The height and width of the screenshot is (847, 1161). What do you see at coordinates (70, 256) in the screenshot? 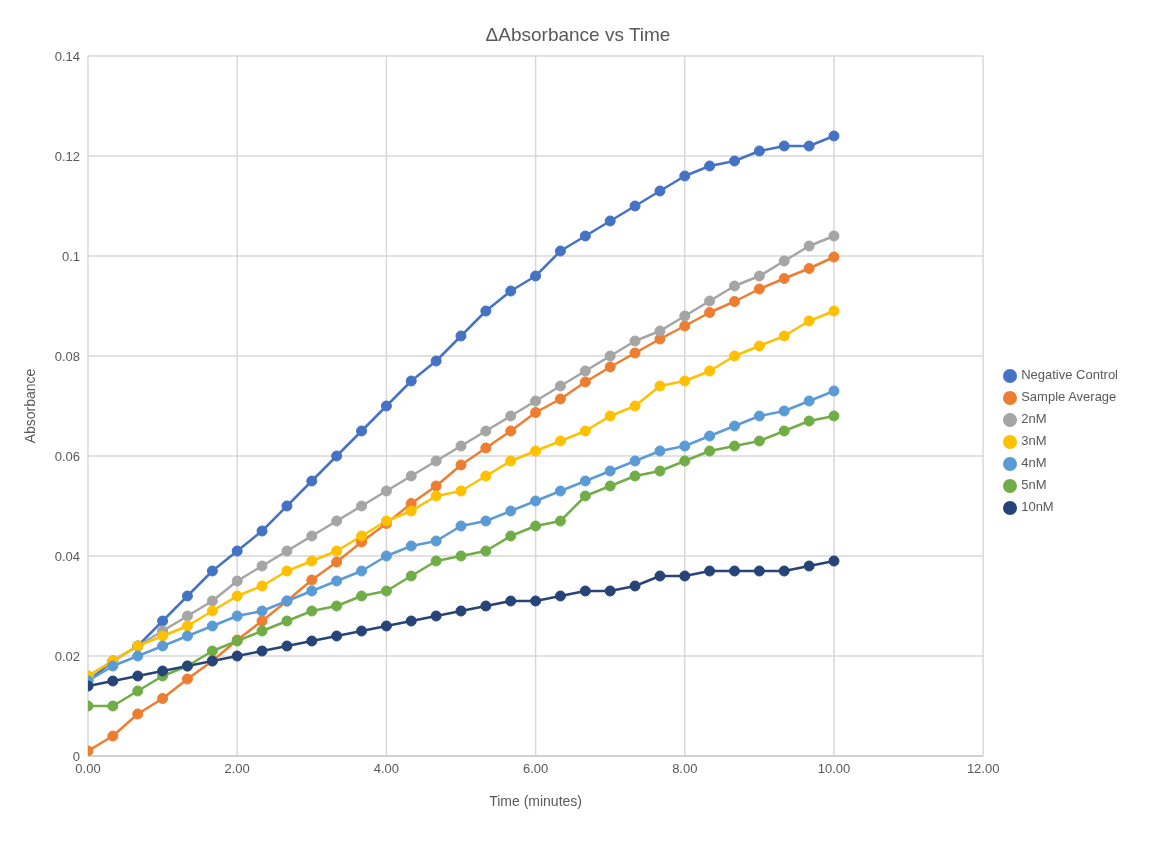
I see `y-tick-label: 0.1` at bounding box center [70, 256].